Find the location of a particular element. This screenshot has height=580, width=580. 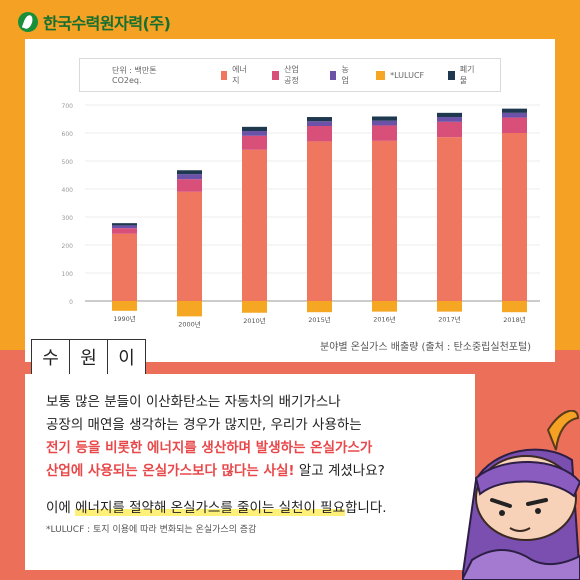

y-tick-label-4: 400 is located at coordinates (68, 190).